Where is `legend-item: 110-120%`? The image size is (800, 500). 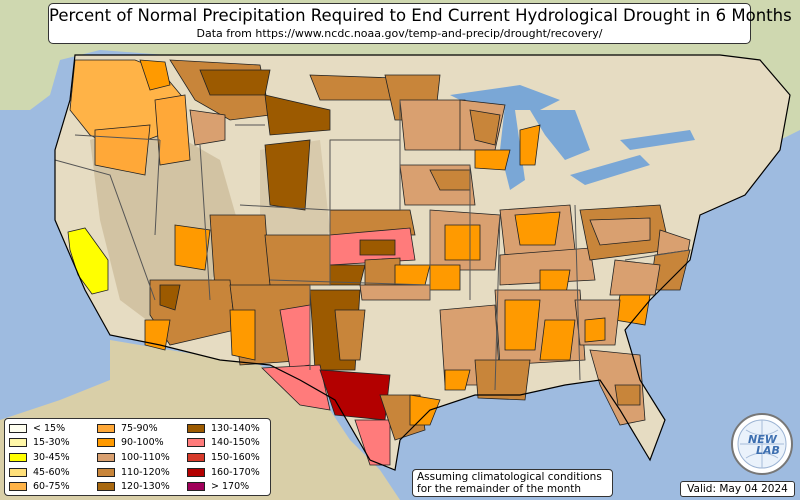
legend-item: 110-120% is located at coordinates (142, 472).